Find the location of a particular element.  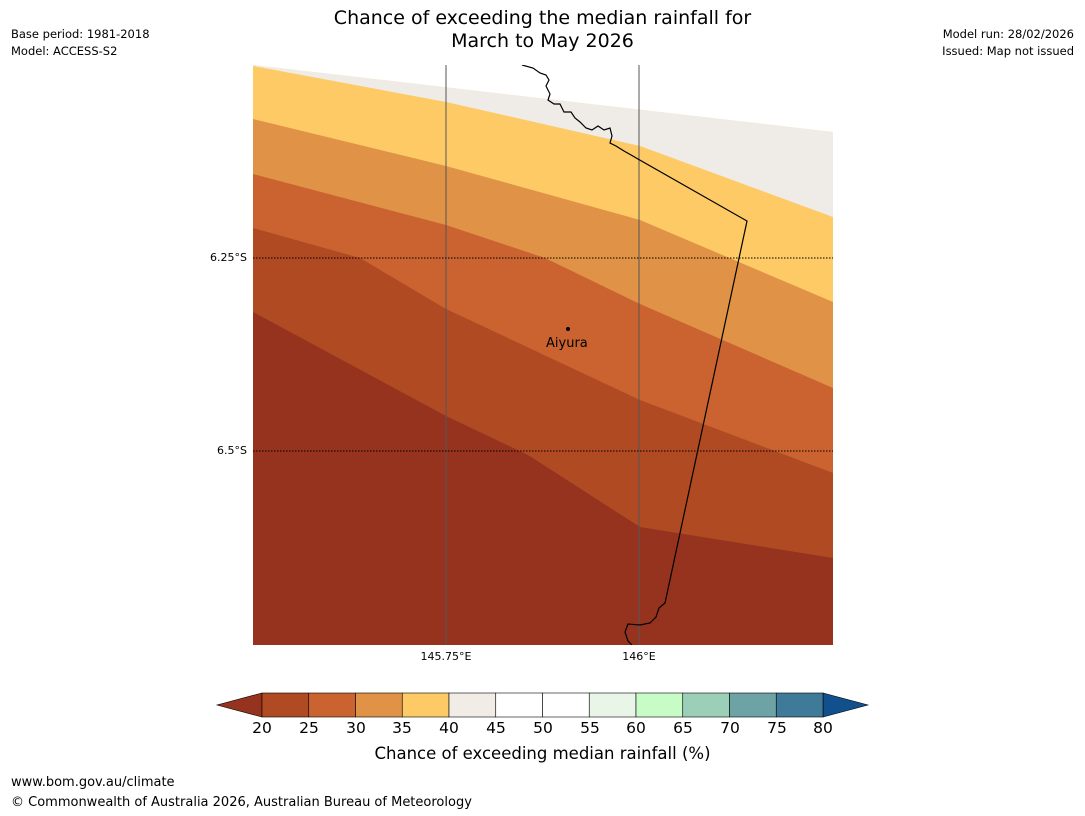

cb-tick: 40 is located at coordinates (449, 728).